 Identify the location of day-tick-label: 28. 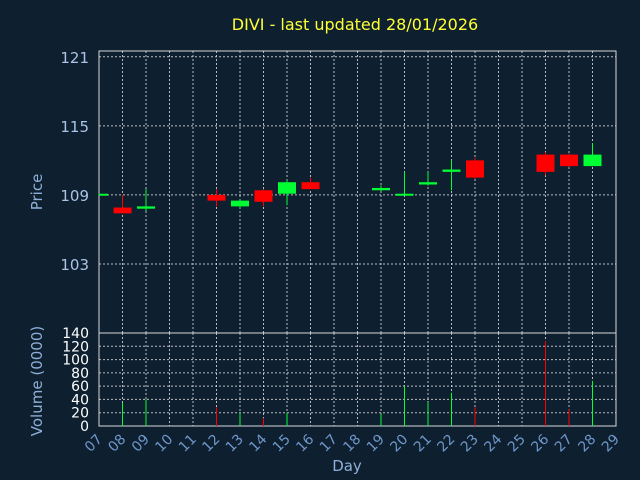
(587, 444).